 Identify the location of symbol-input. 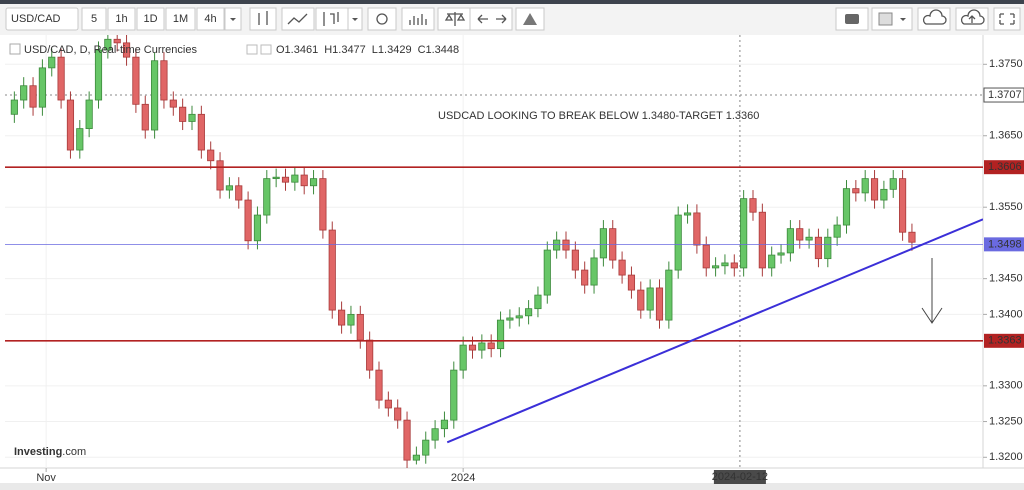
(42, 19).